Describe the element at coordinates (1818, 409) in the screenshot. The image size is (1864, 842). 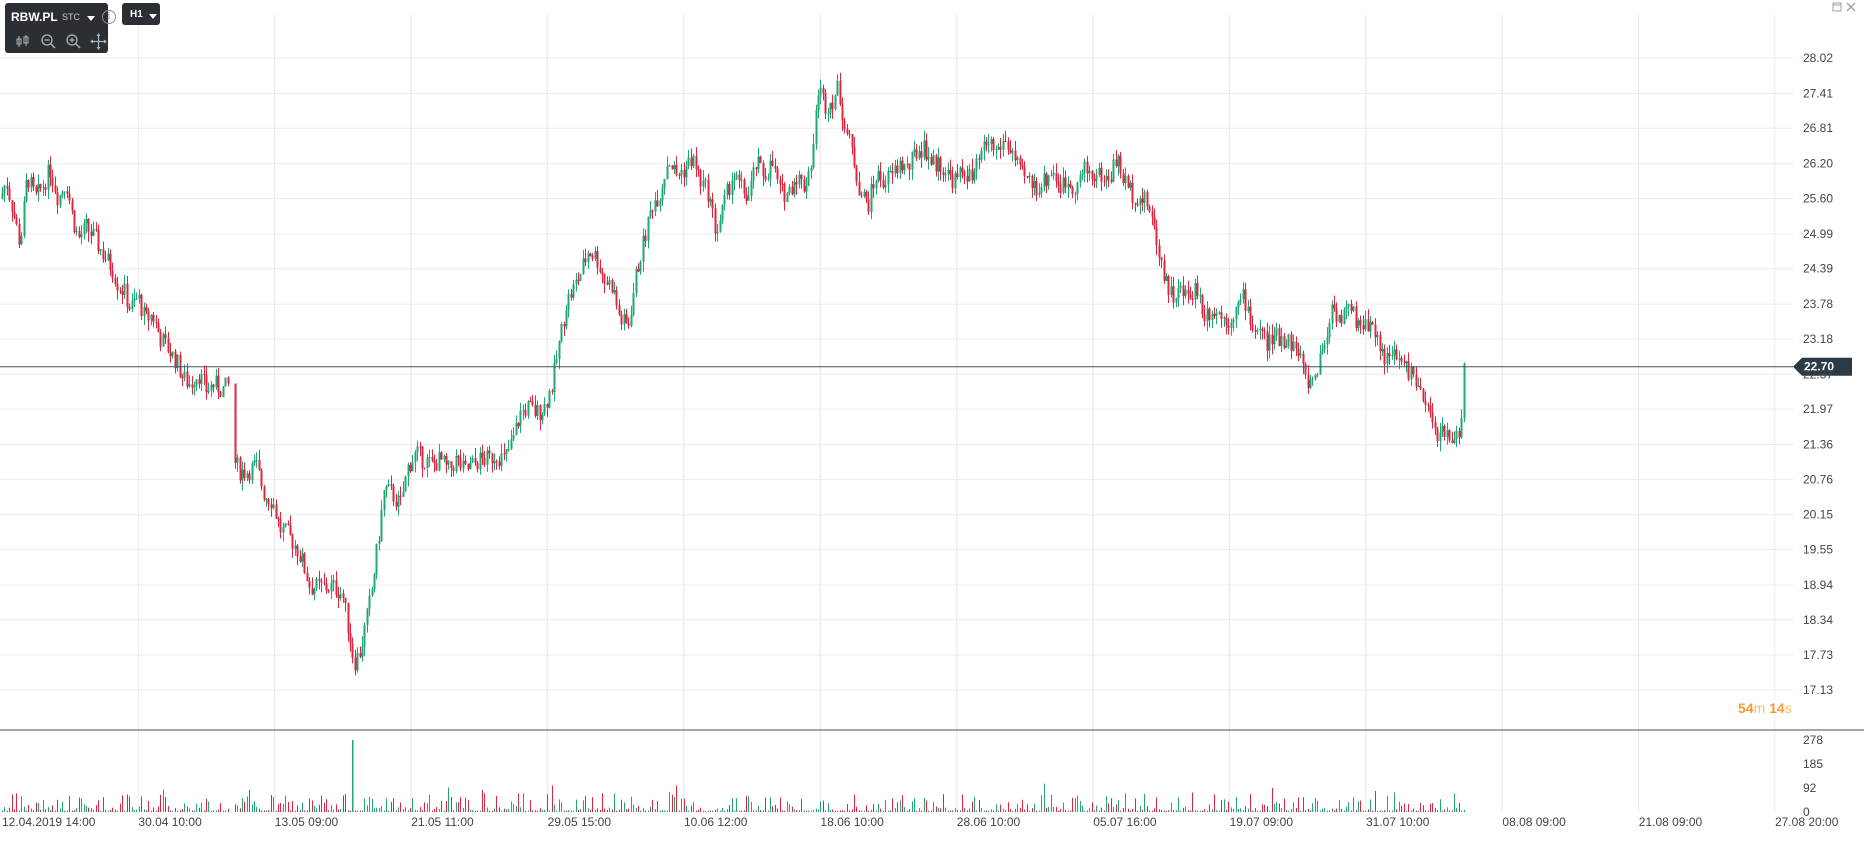
I see `y-tick-label: 21.97` at that location.